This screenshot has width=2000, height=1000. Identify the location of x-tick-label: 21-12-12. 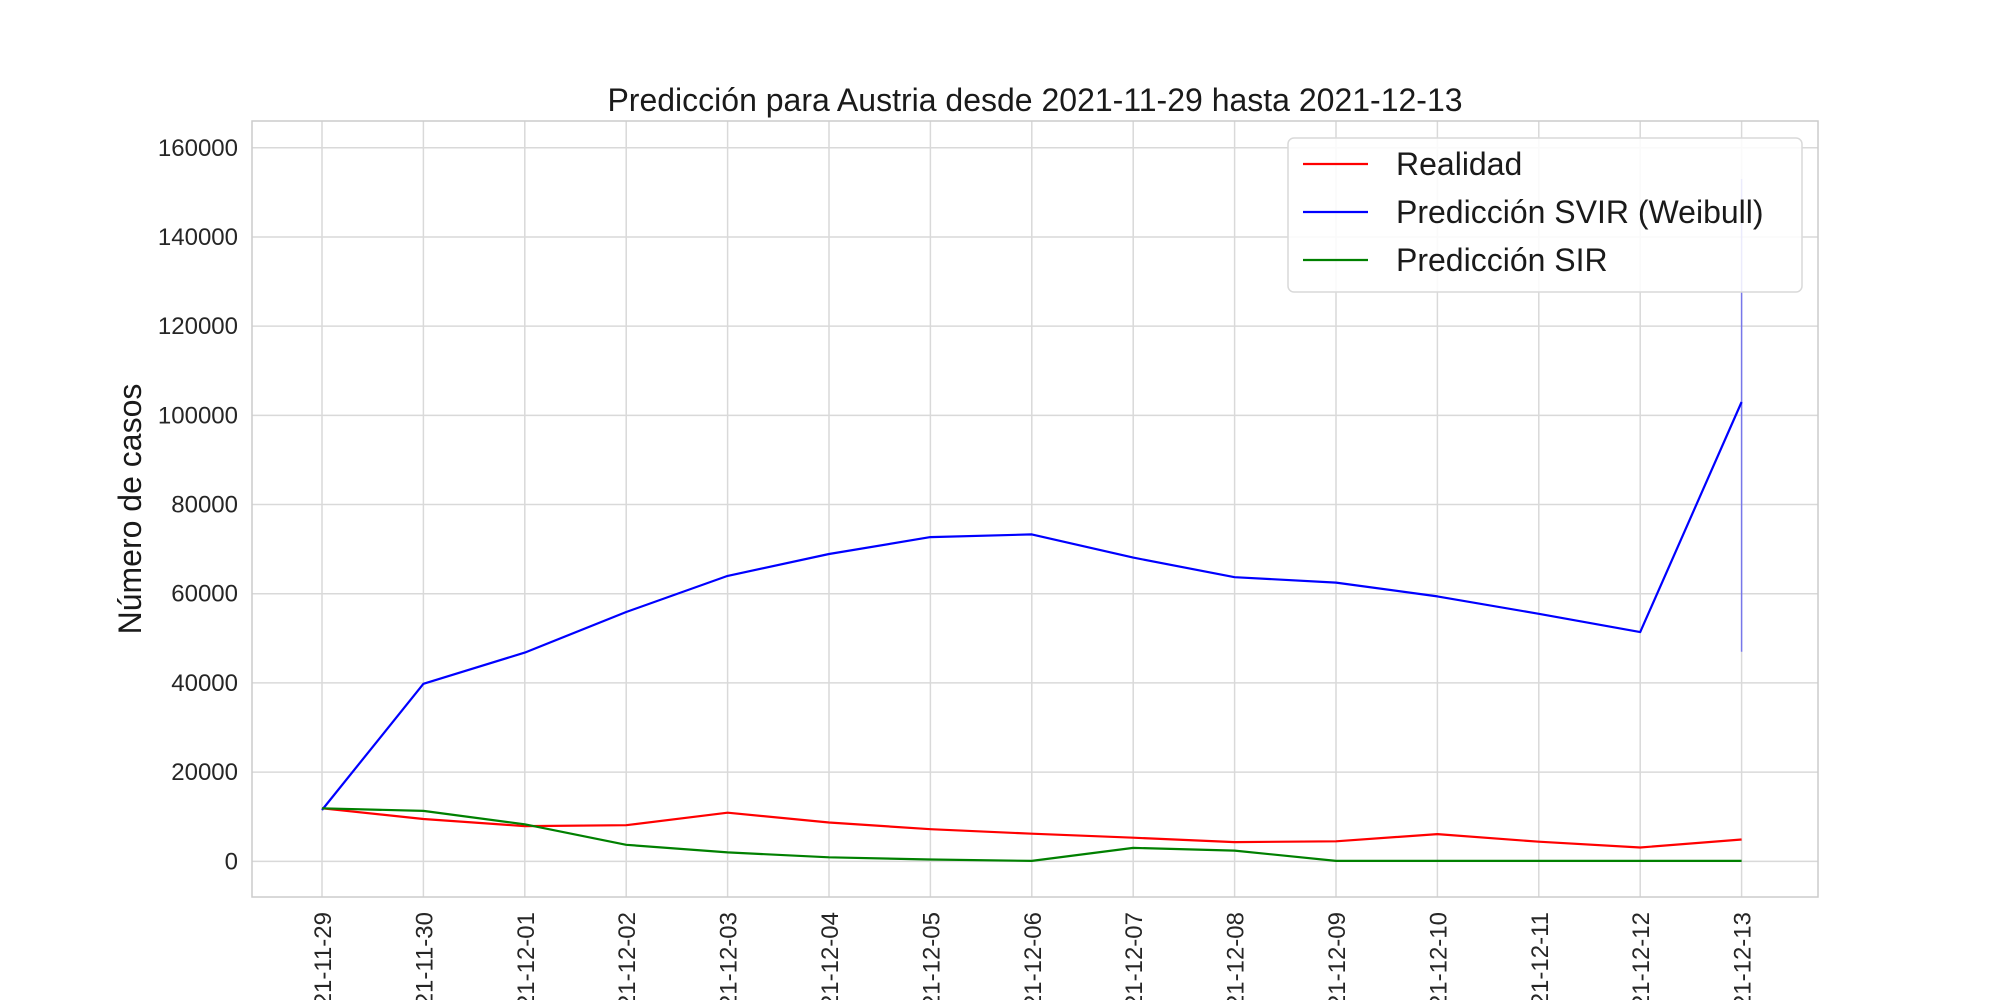
(1641, 956).